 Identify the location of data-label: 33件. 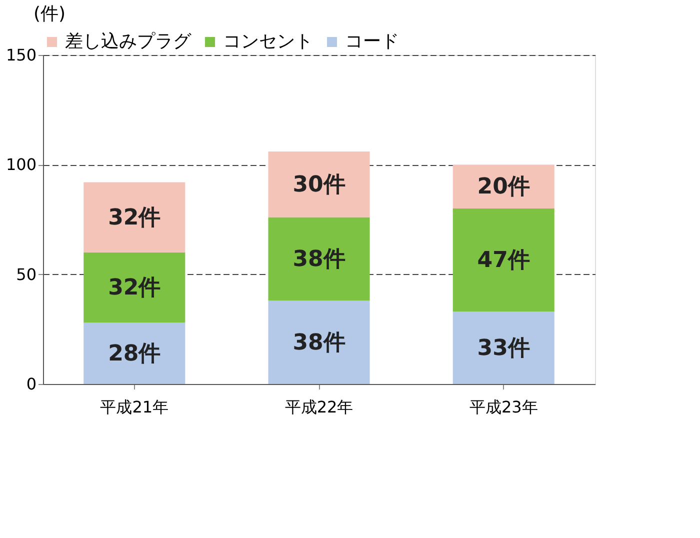
(503, 348).